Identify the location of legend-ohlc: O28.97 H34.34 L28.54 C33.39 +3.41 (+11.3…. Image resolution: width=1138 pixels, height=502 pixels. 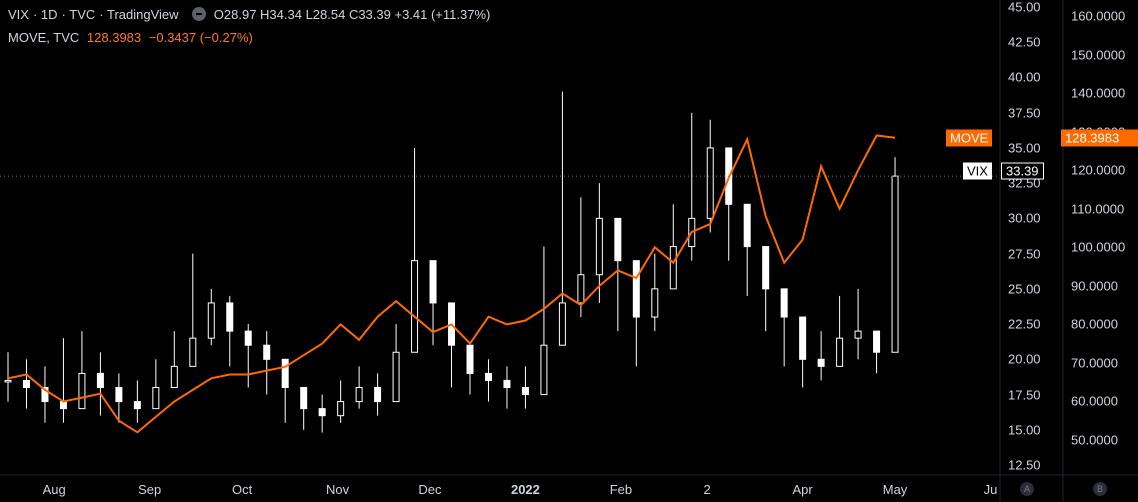
(352, 14).